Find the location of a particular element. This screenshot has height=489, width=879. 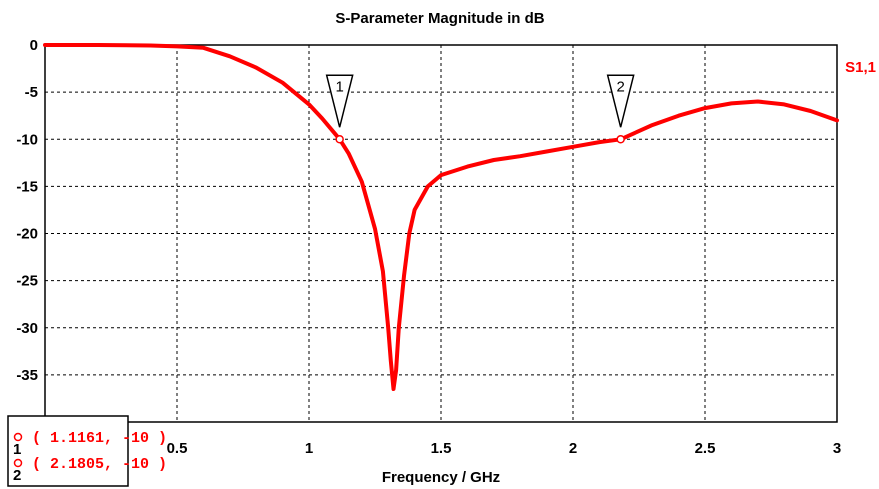

marker-readout-box: 1 ( 1.1161, -10 ) 2 ( 2.1805, -10 ) is located at coordinates (87, 451).